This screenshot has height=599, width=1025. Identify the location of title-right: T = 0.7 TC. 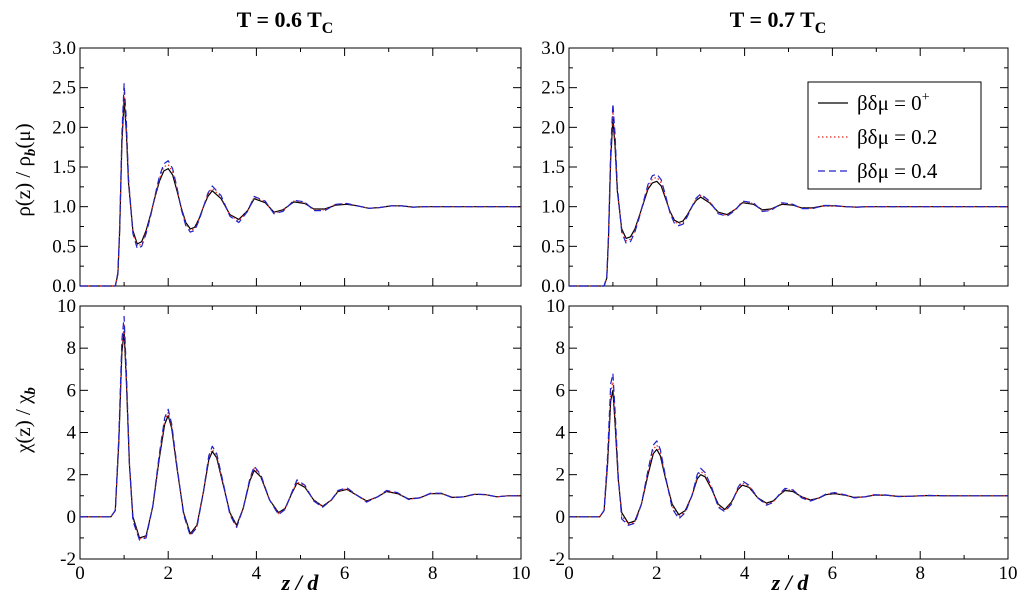
(778, 22).